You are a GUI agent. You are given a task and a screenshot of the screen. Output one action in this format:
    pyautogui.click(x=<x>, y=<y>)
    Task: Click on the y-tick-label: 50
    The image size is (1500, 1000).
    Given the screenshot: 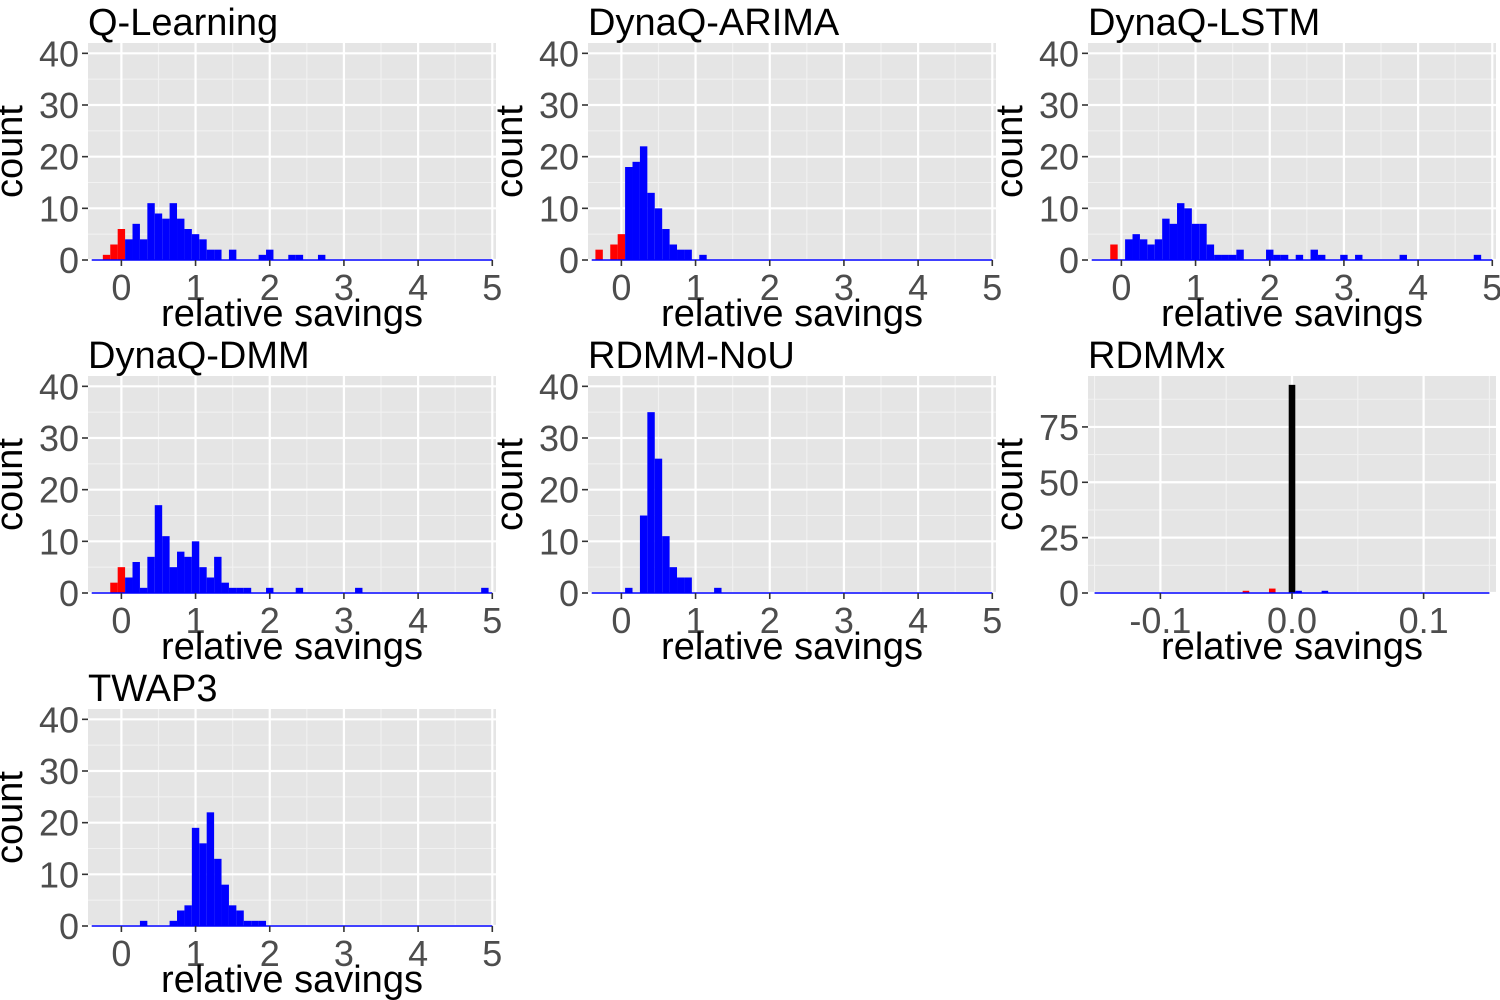 What is the action you would take?
    pyautogui.click(x=1059, y=482)
    